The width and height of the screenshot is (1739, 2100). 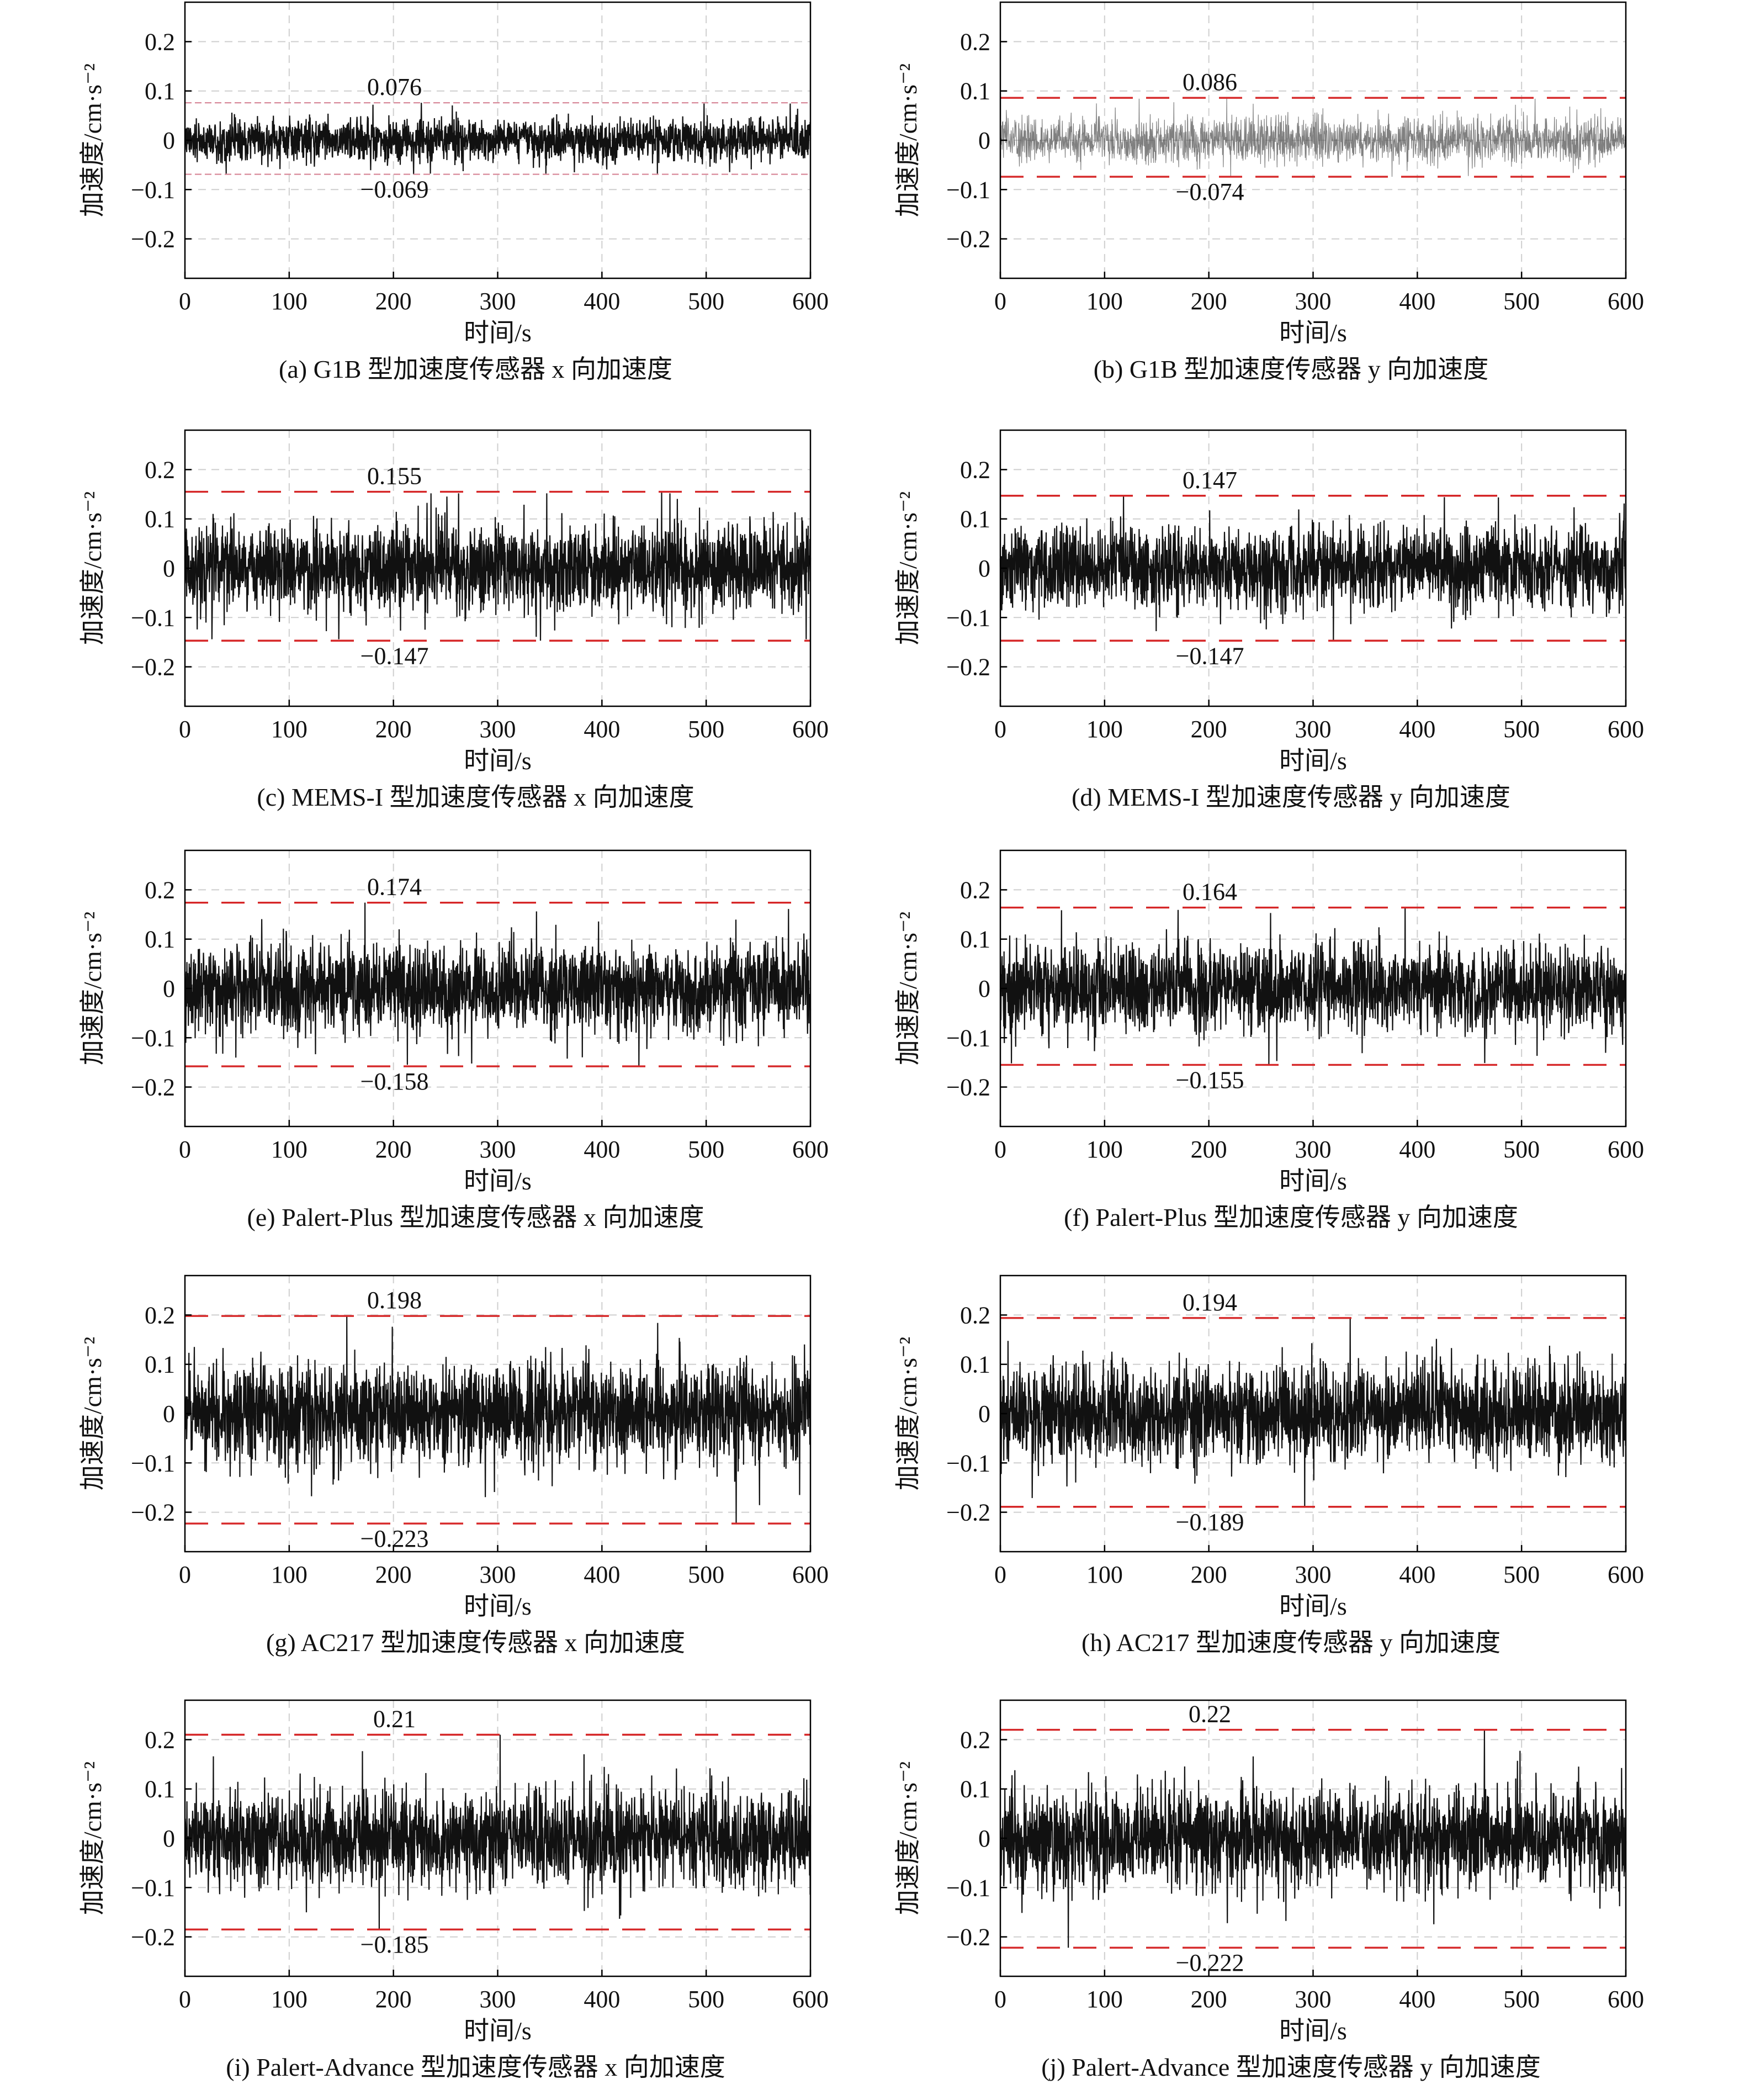 What do you see at coordinates (475, 2067) in the screenshot?
I see `subplot-caption: (i) Palert-Advance 型加速度传感器 x 向加速度` at bounding box center [475, 2067].